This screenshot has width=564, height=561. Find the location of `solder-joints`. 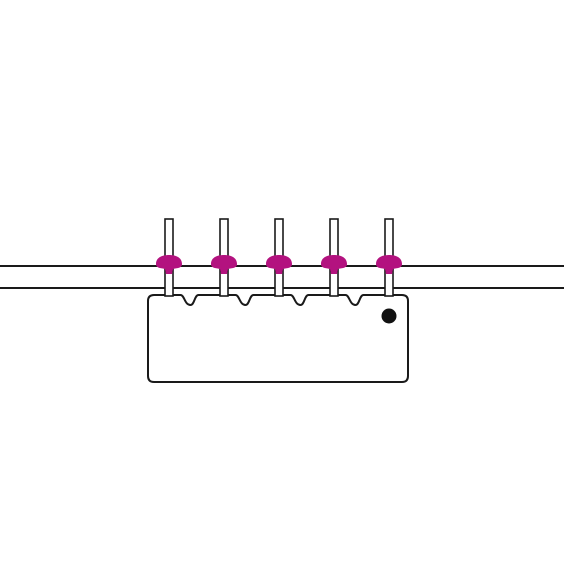

solder-joints is located at coordinates (279, 271).